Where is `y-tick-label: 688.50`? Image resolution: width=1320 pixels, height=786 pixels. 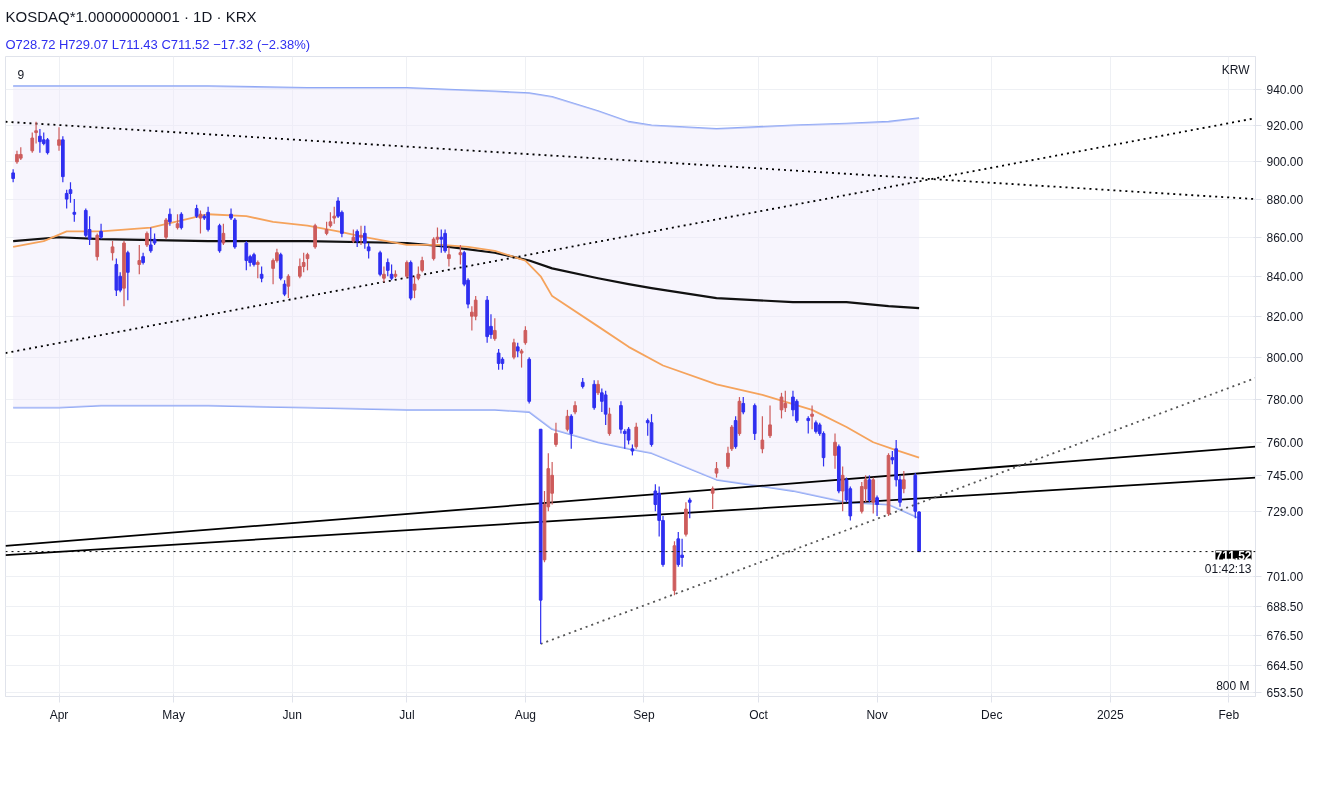 y-tick-label: 688.50 is located at coordinates (1285, 606).